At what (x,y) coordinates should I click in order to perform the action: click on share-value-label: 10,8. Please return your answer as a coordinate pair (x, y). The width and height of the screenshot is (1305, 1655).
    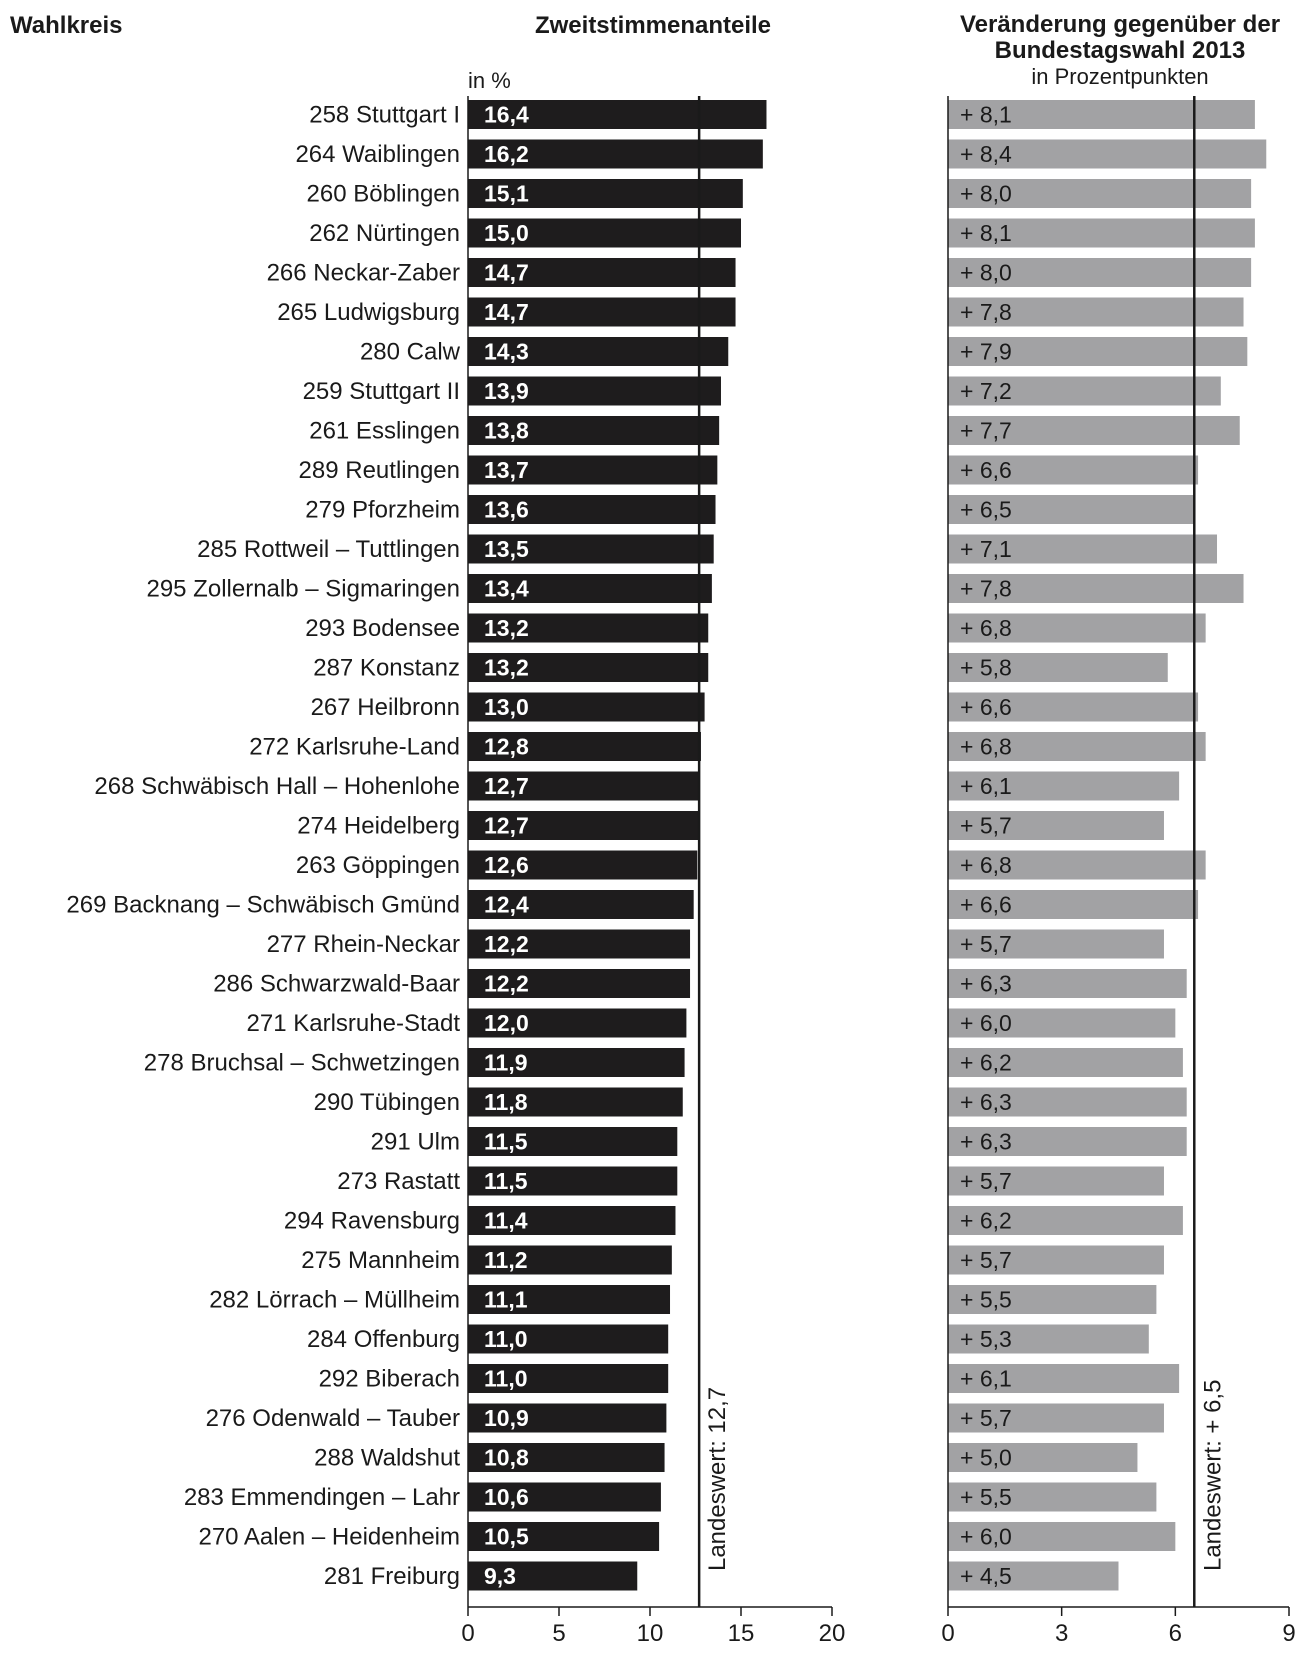
    Looking at the image, I should click on (506, 1458).